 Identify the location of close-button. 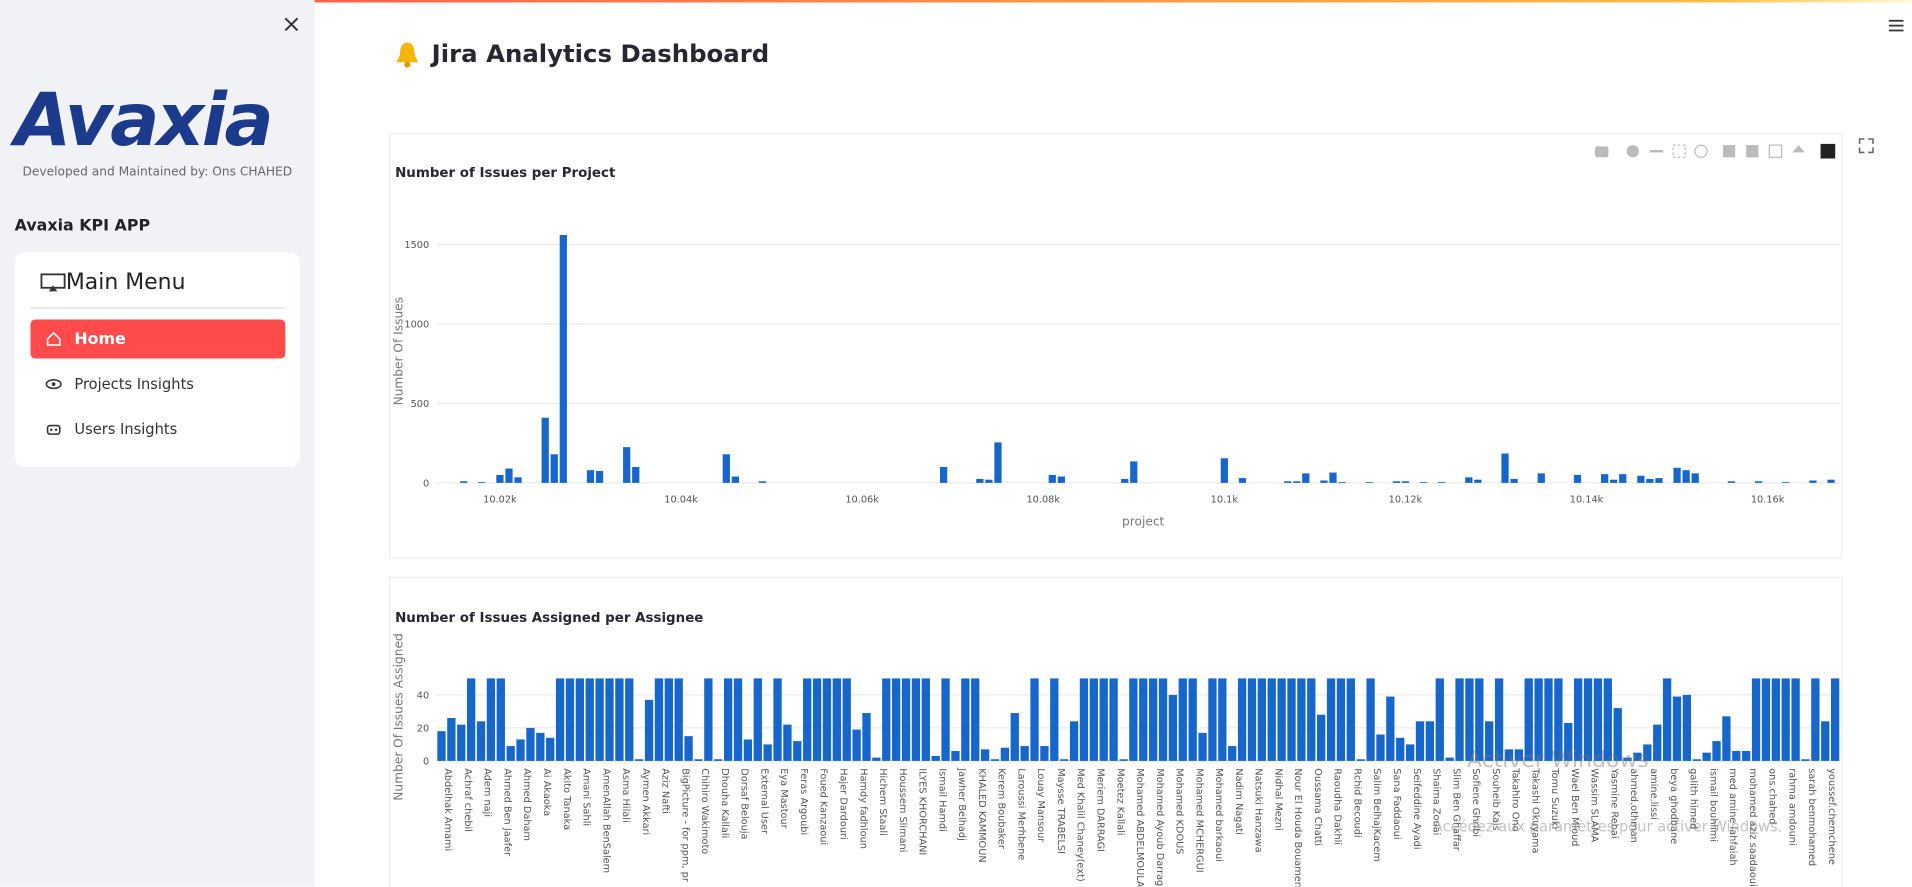
(291, 24).